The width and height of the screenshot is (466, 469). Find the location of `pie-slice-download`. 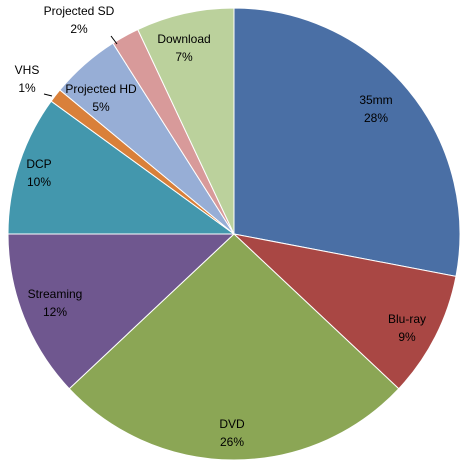

pie-slice-download is located at coordinates (186, 121).